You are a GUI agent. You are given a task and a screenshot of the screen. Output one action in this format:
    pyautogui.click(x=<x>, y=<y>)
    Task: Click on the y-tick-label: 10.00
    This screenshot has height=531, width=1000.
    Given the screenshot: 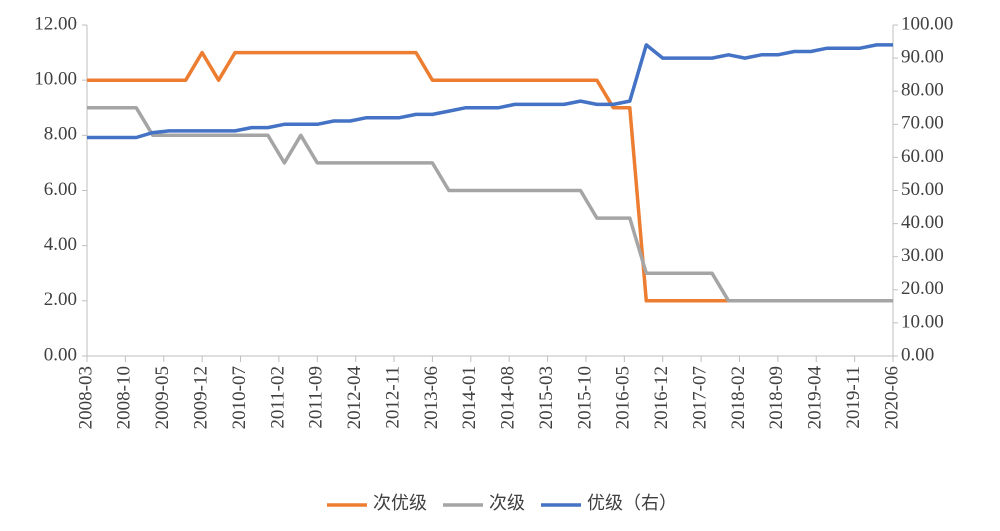 What is the action you would take?
    pyautogui.click(x=55, y=79)
    